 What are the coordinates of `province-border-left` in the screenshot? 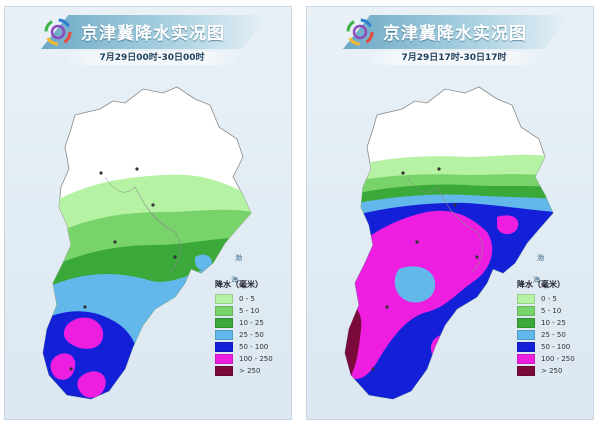 It's located at (157, 229).